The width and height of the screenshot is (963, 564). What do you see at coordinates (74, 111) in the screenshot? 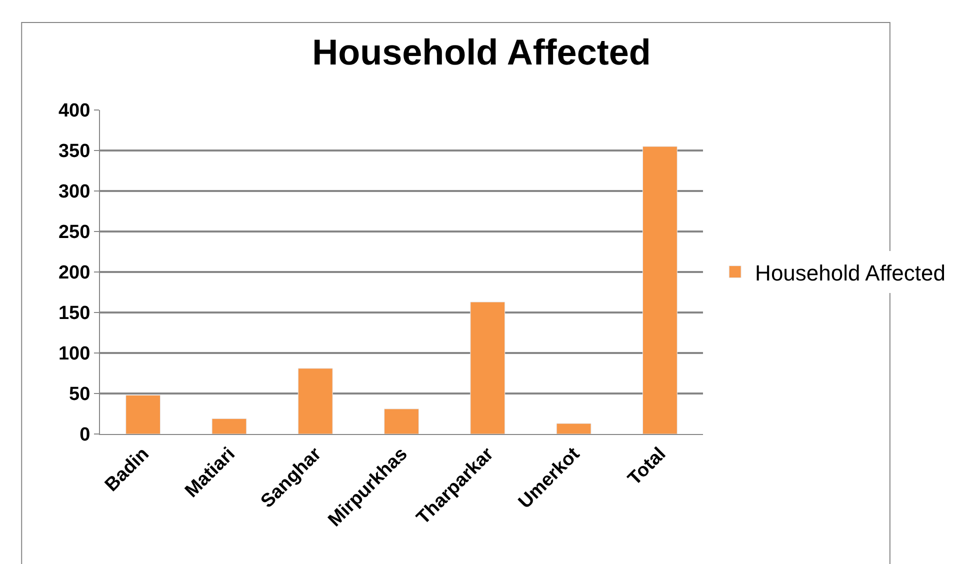
I see `y-tick-label: 400` at bounding box center [74, 111].